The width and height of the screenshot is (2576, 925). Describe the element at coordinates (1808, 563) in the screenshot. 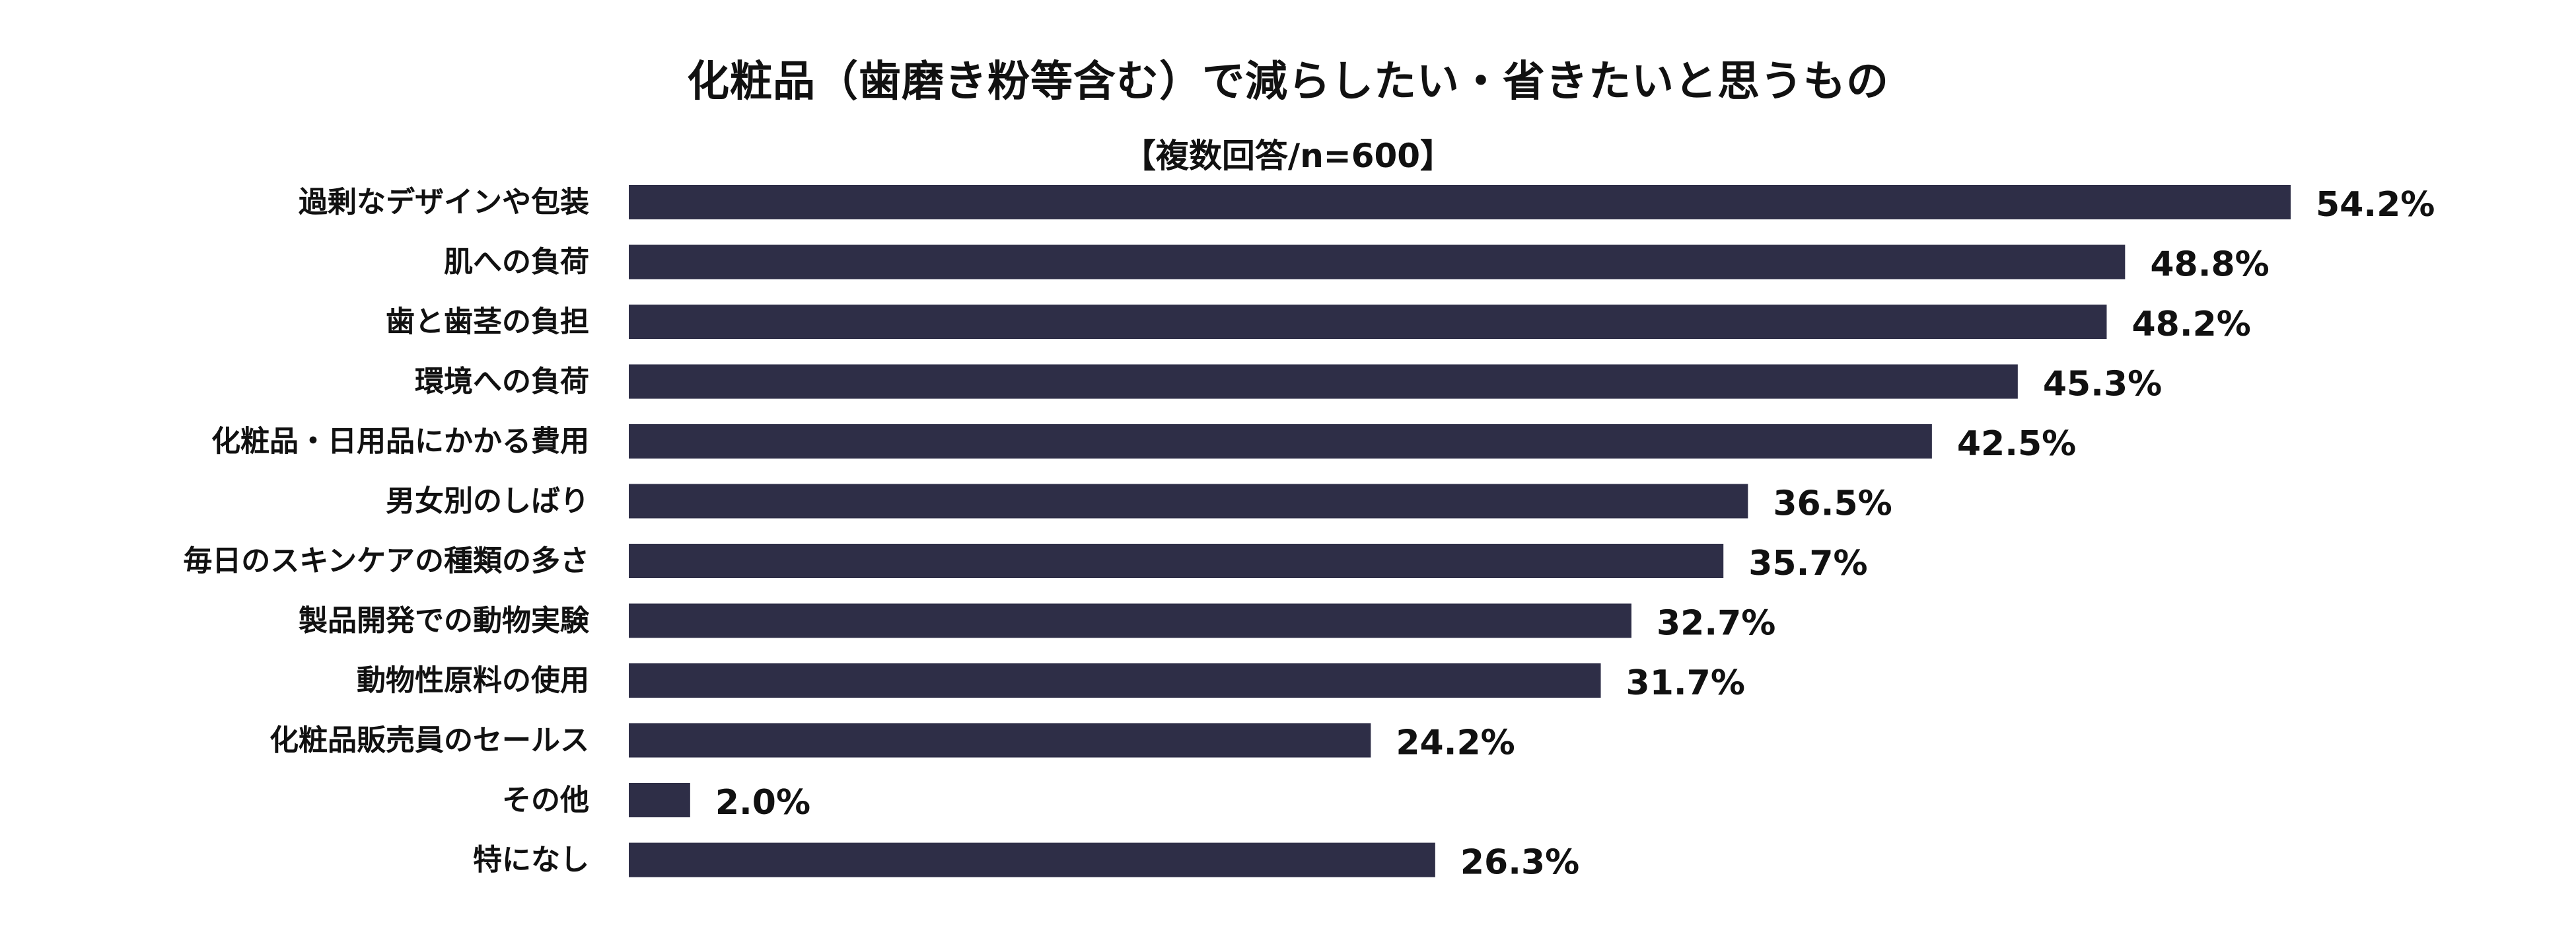

I see `value-label: 35.7%` at that location.